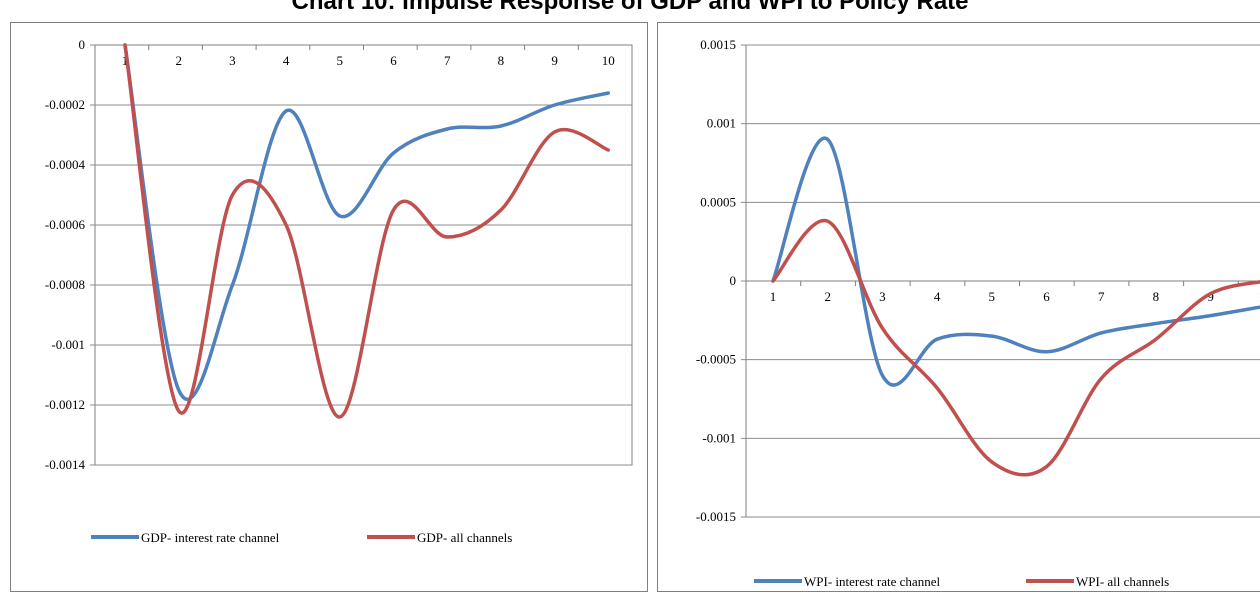  What do you see at coordinates (716, 516) in the screenshot?
I see `y-tick-label: -0.0015` at bounding box center [716, 516].